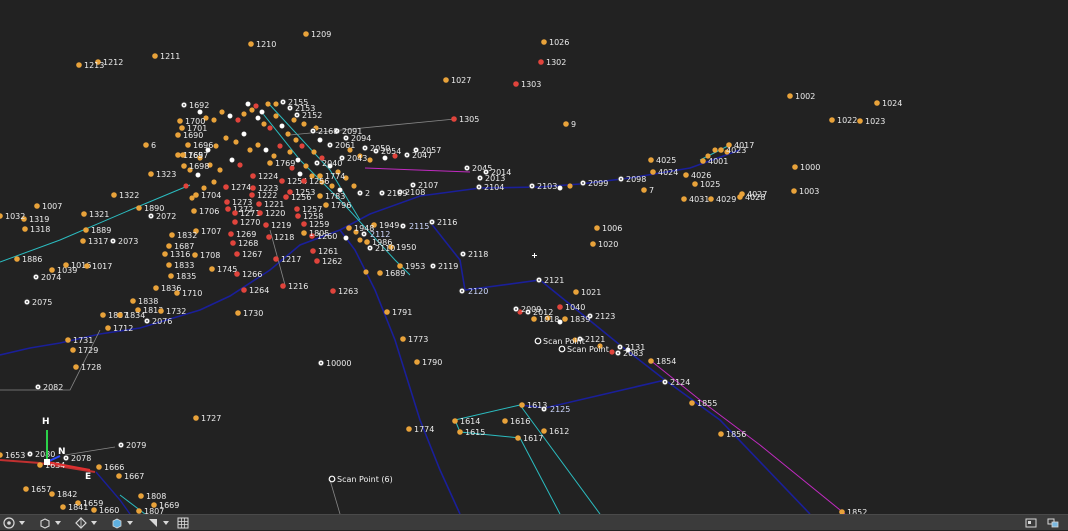  Describe the element at coordinates (180, 246) in the screenshot. I see `survey-point: 1687` at that location.